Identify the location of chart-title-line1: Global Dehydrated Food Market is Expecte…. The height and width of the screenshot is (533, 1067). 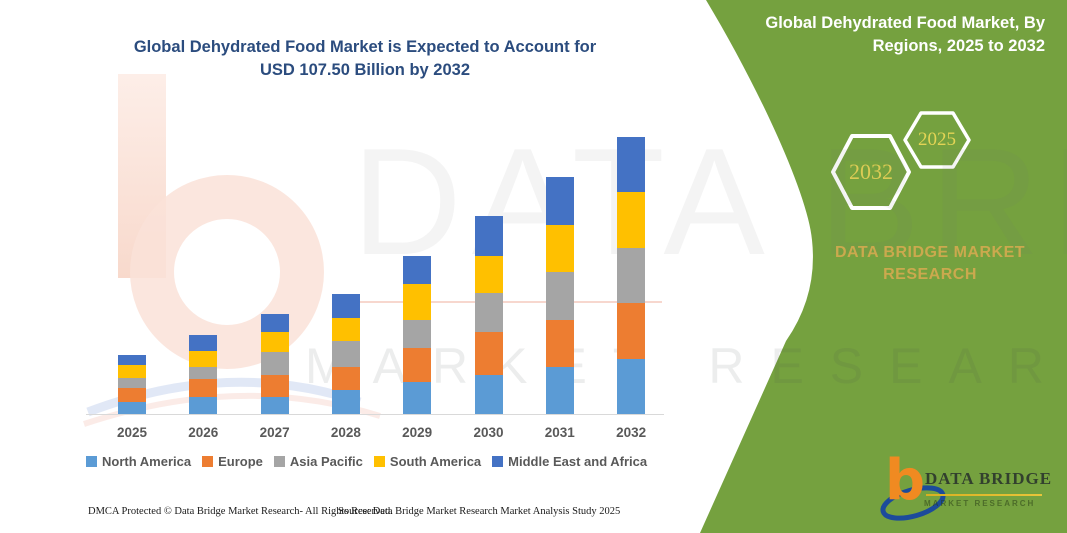
(365, 47).